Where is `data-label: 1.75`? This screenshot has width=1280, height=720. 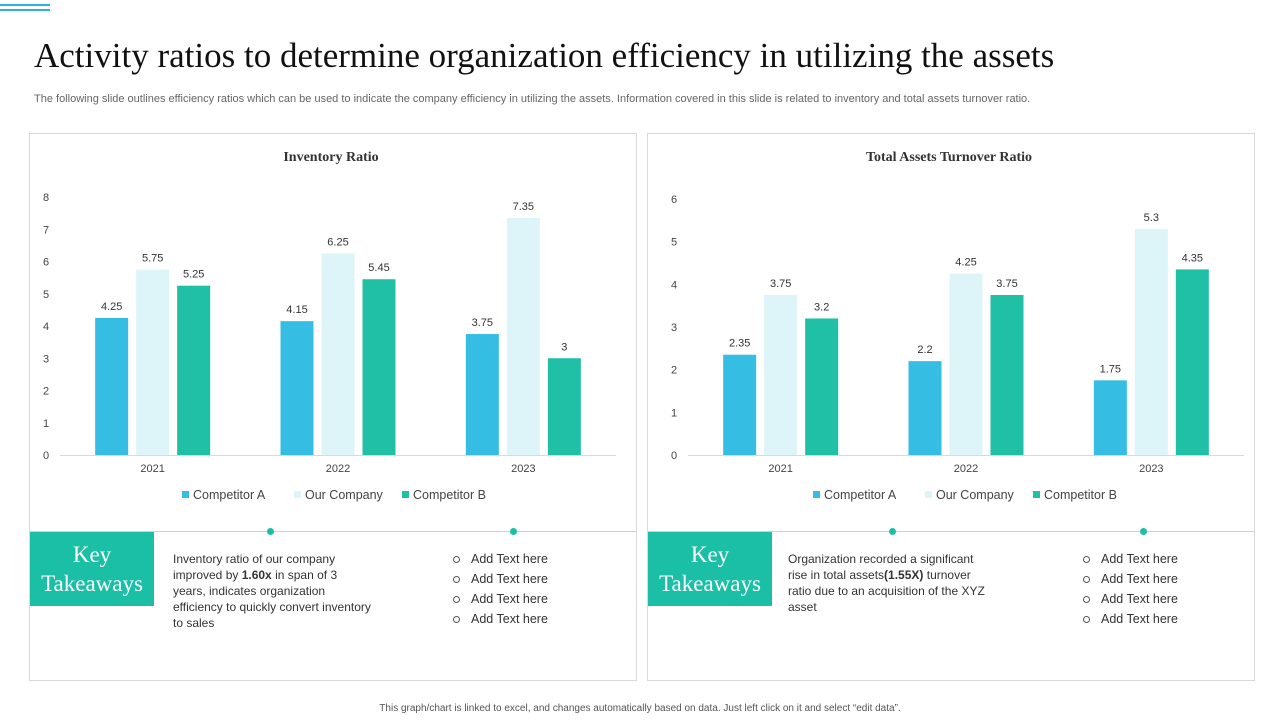
data-label: 1.75 is located at coordinates (1110, 369).